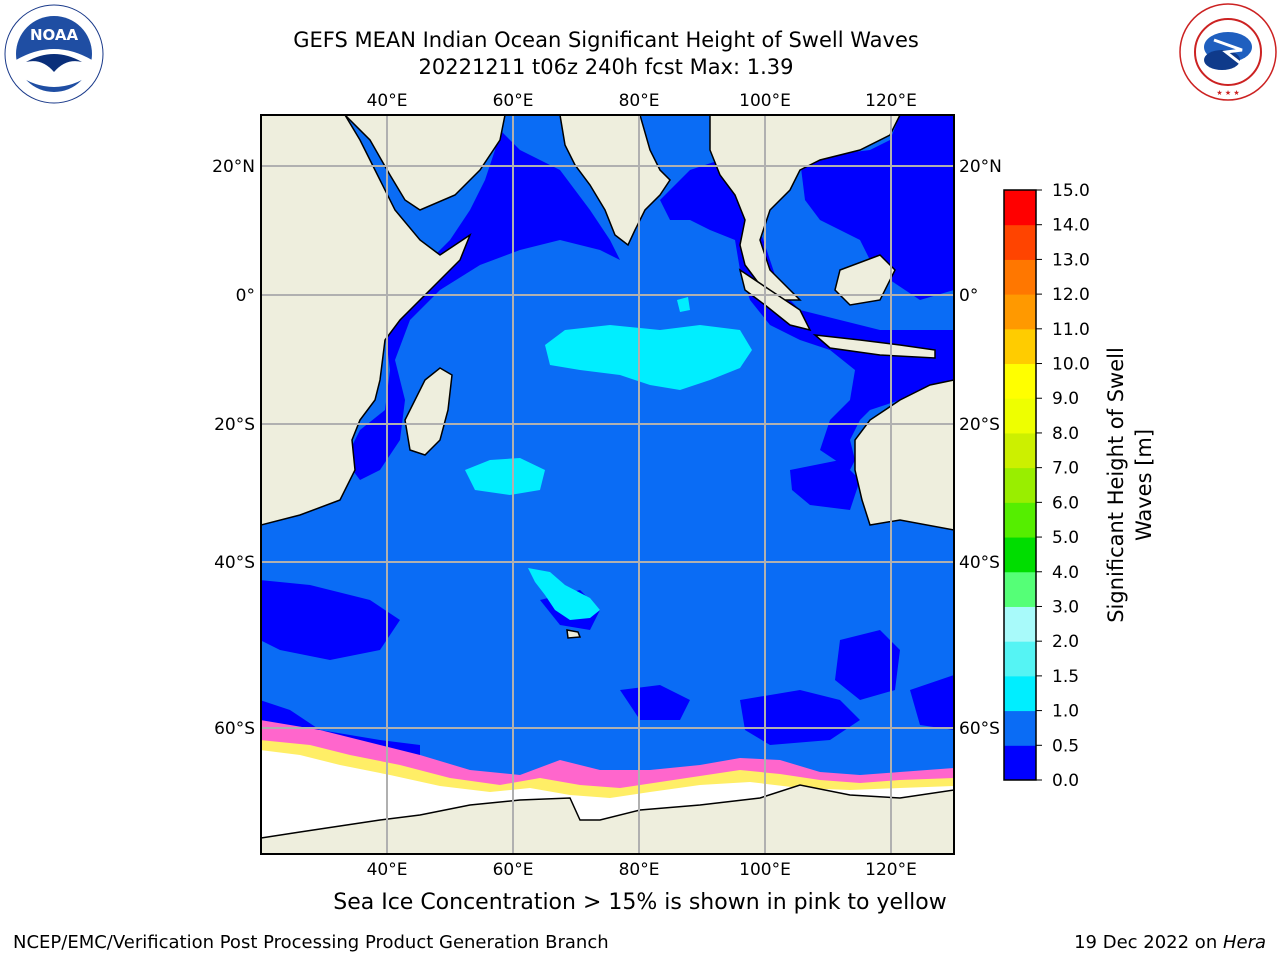 The image size is (1280, 960). I want to click on colorbar-tick-label: 15.0, so click(1071, 191).